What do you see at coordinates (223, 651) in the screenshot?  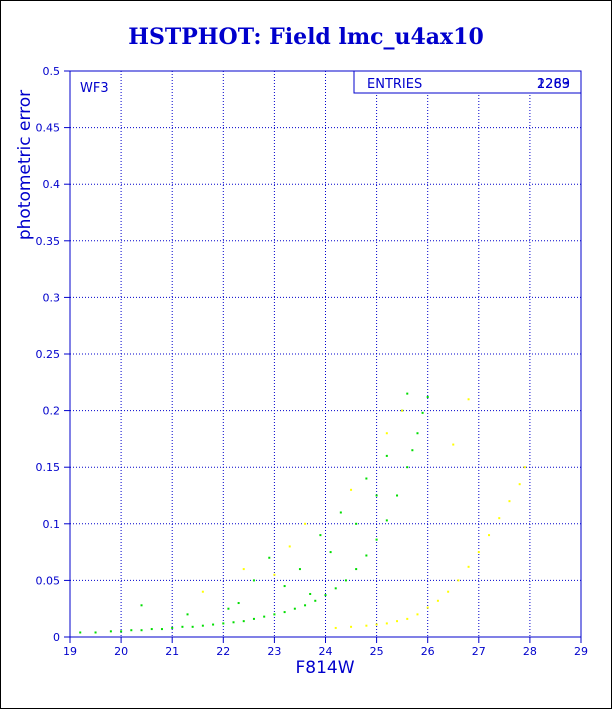 I see `x-tick-label: 22` at bounding box center [223, 651].